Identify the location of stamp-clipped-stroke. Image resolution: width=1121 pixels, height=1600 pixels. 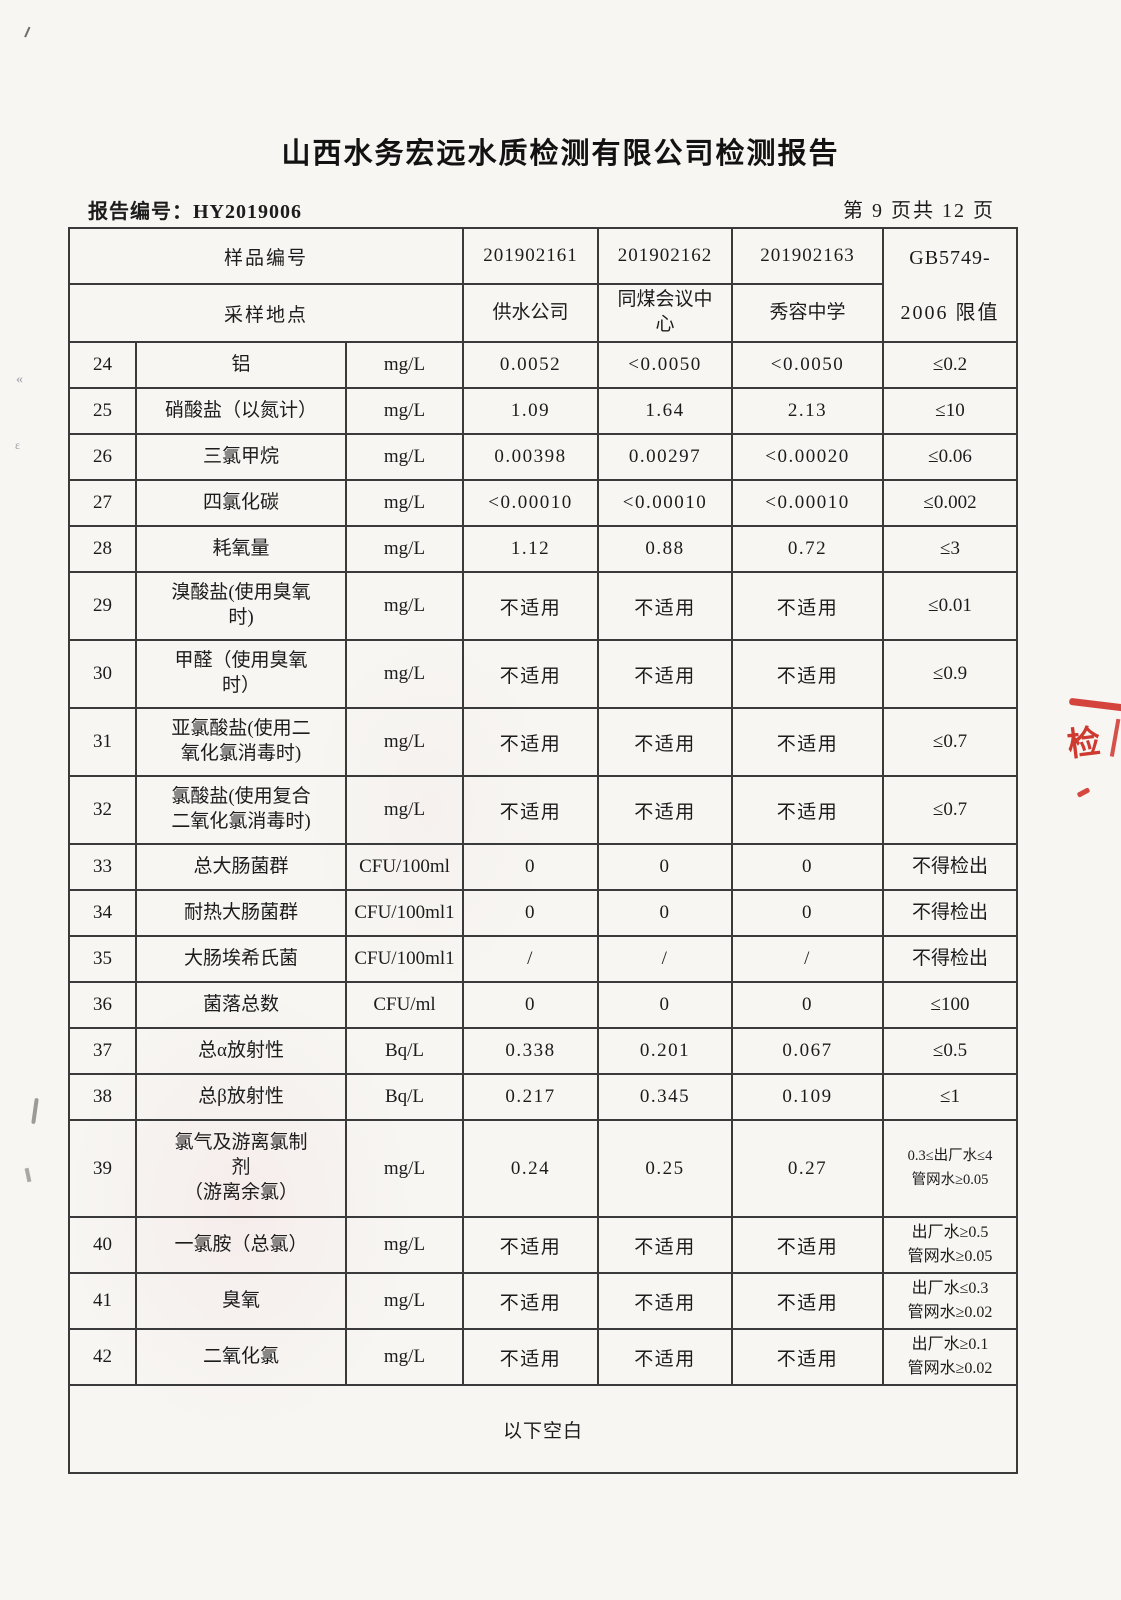
(1115, 739).